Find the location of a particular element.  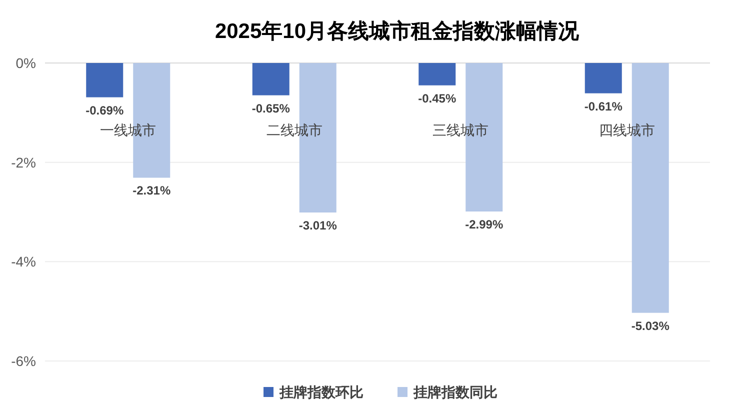

x-tick-label: 二线城市 is located at coordinates (294, 130).